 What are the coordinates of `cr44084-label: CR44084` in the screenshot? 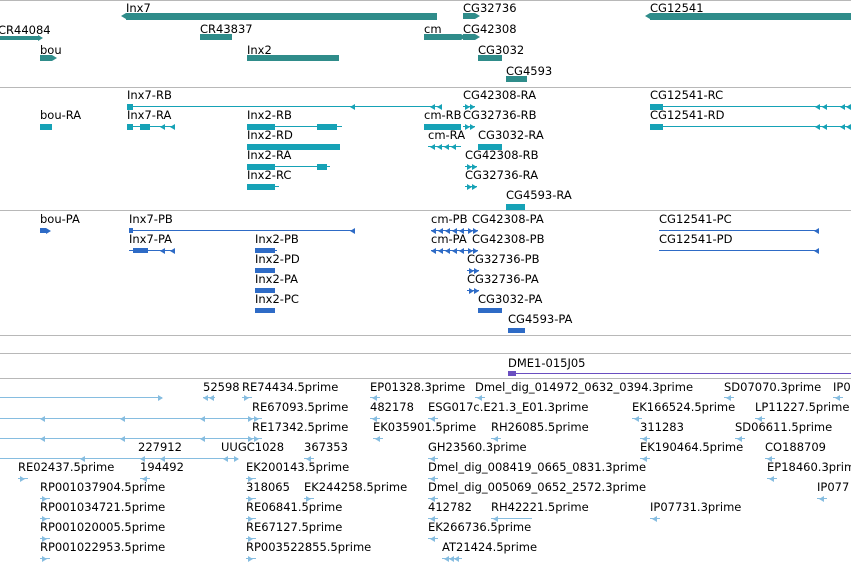 It's located at (25, 30).